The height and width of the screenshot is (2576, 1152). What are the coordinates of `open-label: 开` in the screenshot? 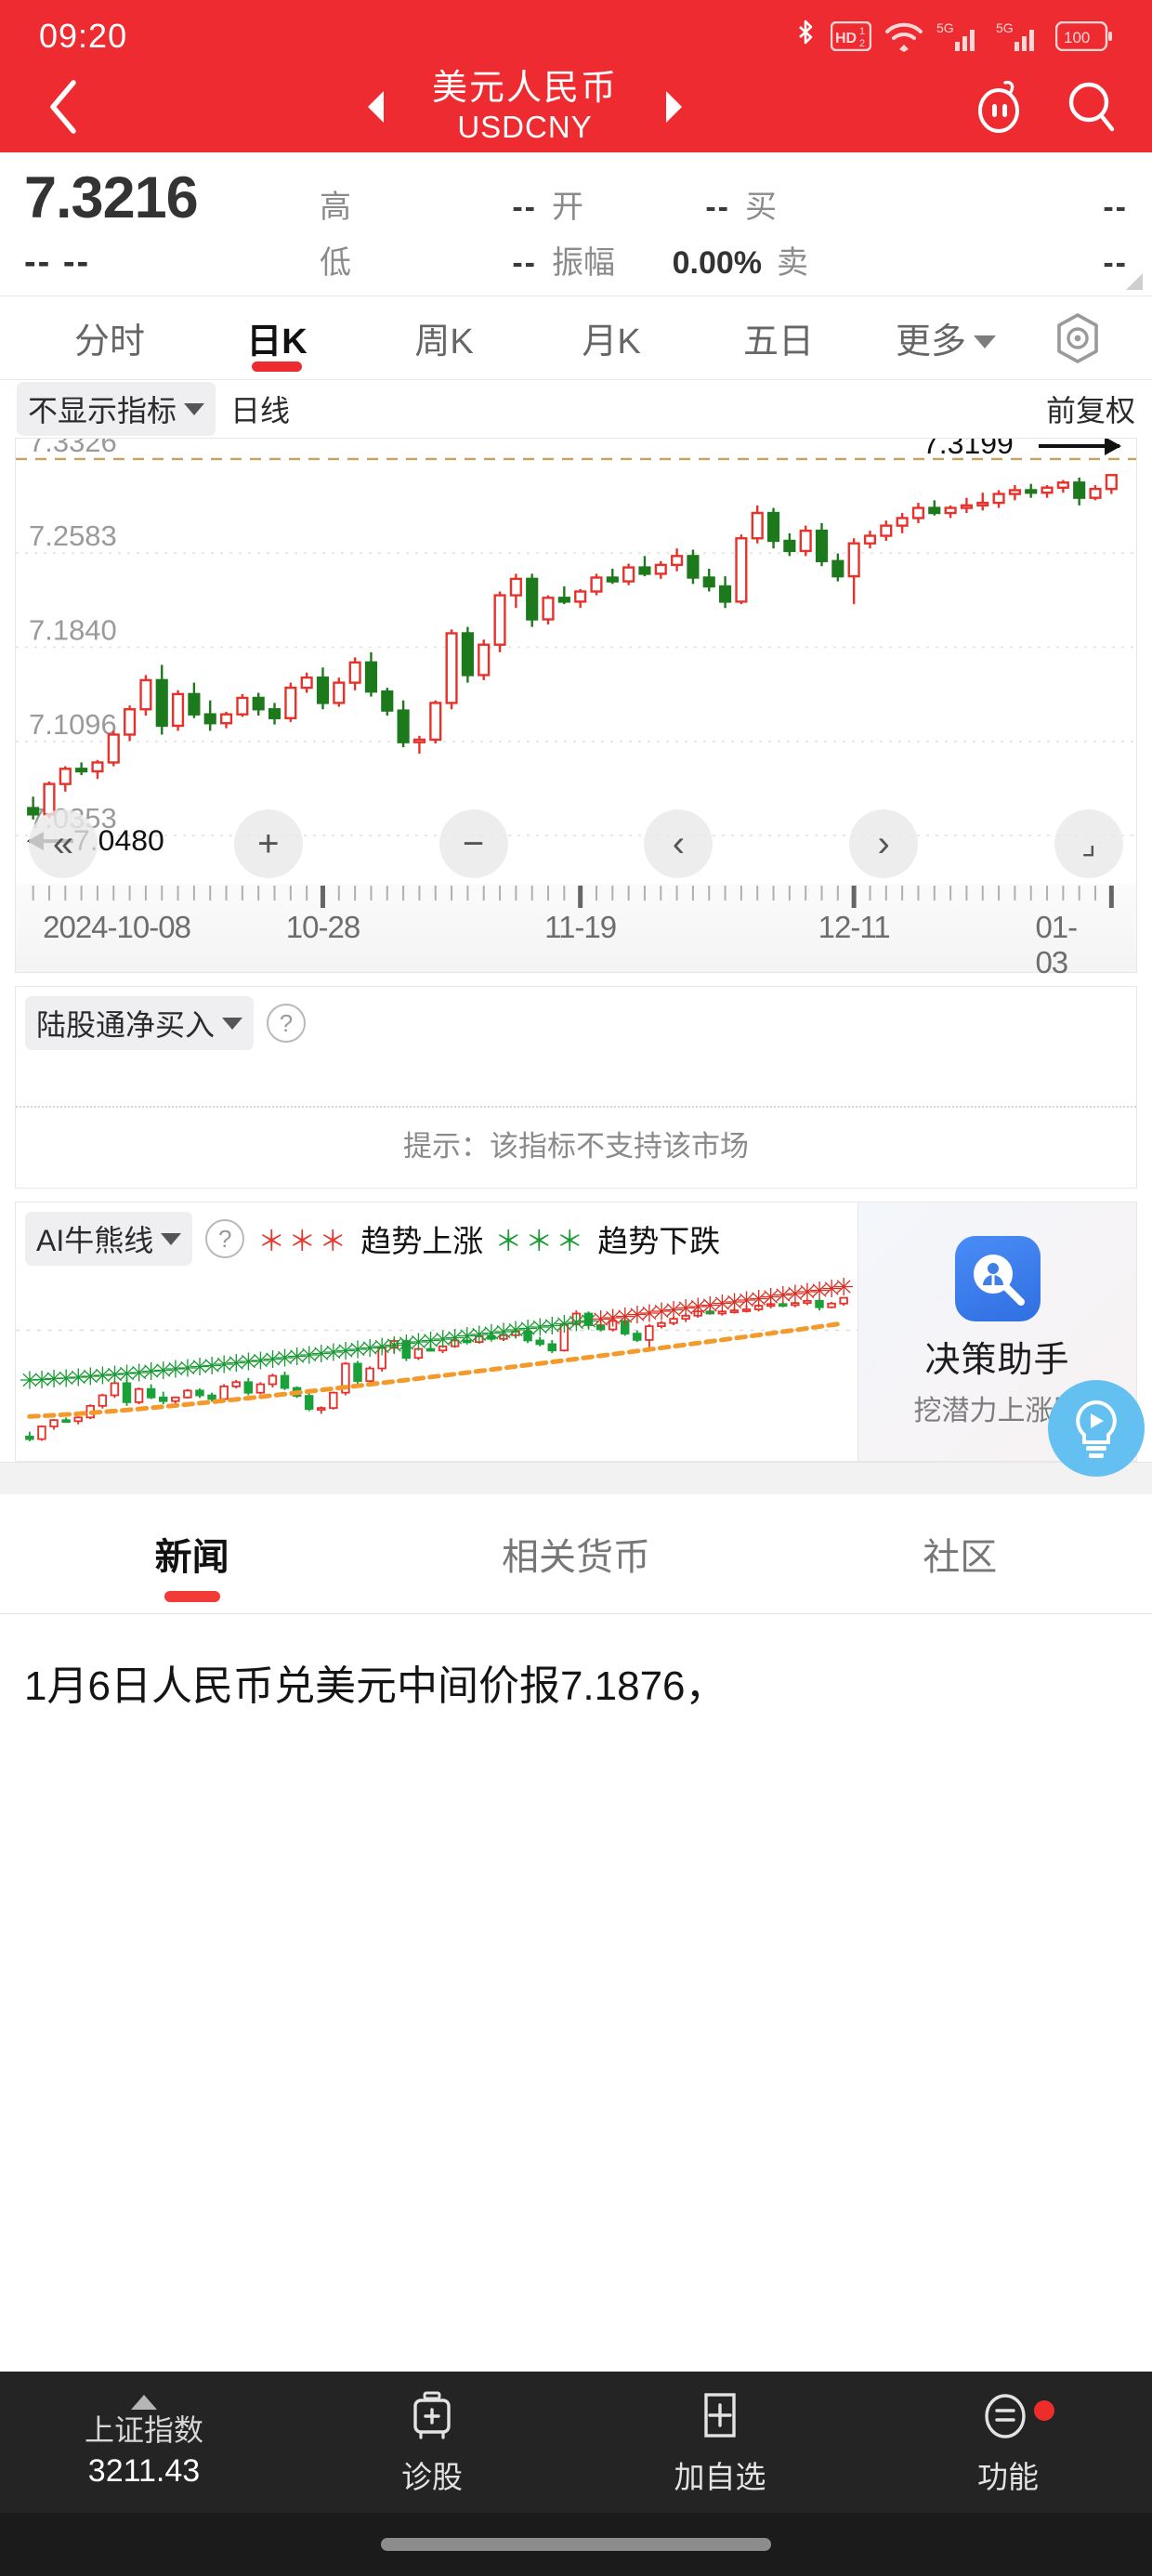 It's located at (567, 207).